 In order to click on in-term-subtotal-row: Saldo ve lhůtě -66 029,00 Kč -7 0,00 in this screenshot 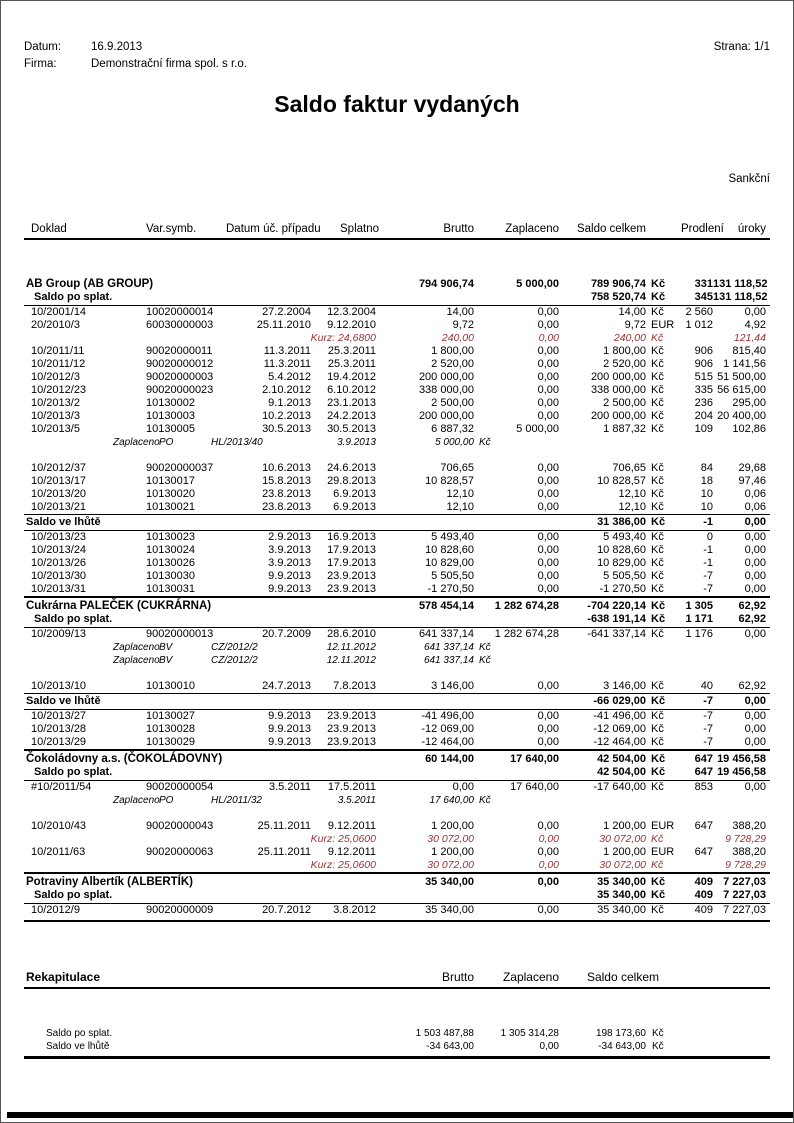, I will do `click(397, 701)`.